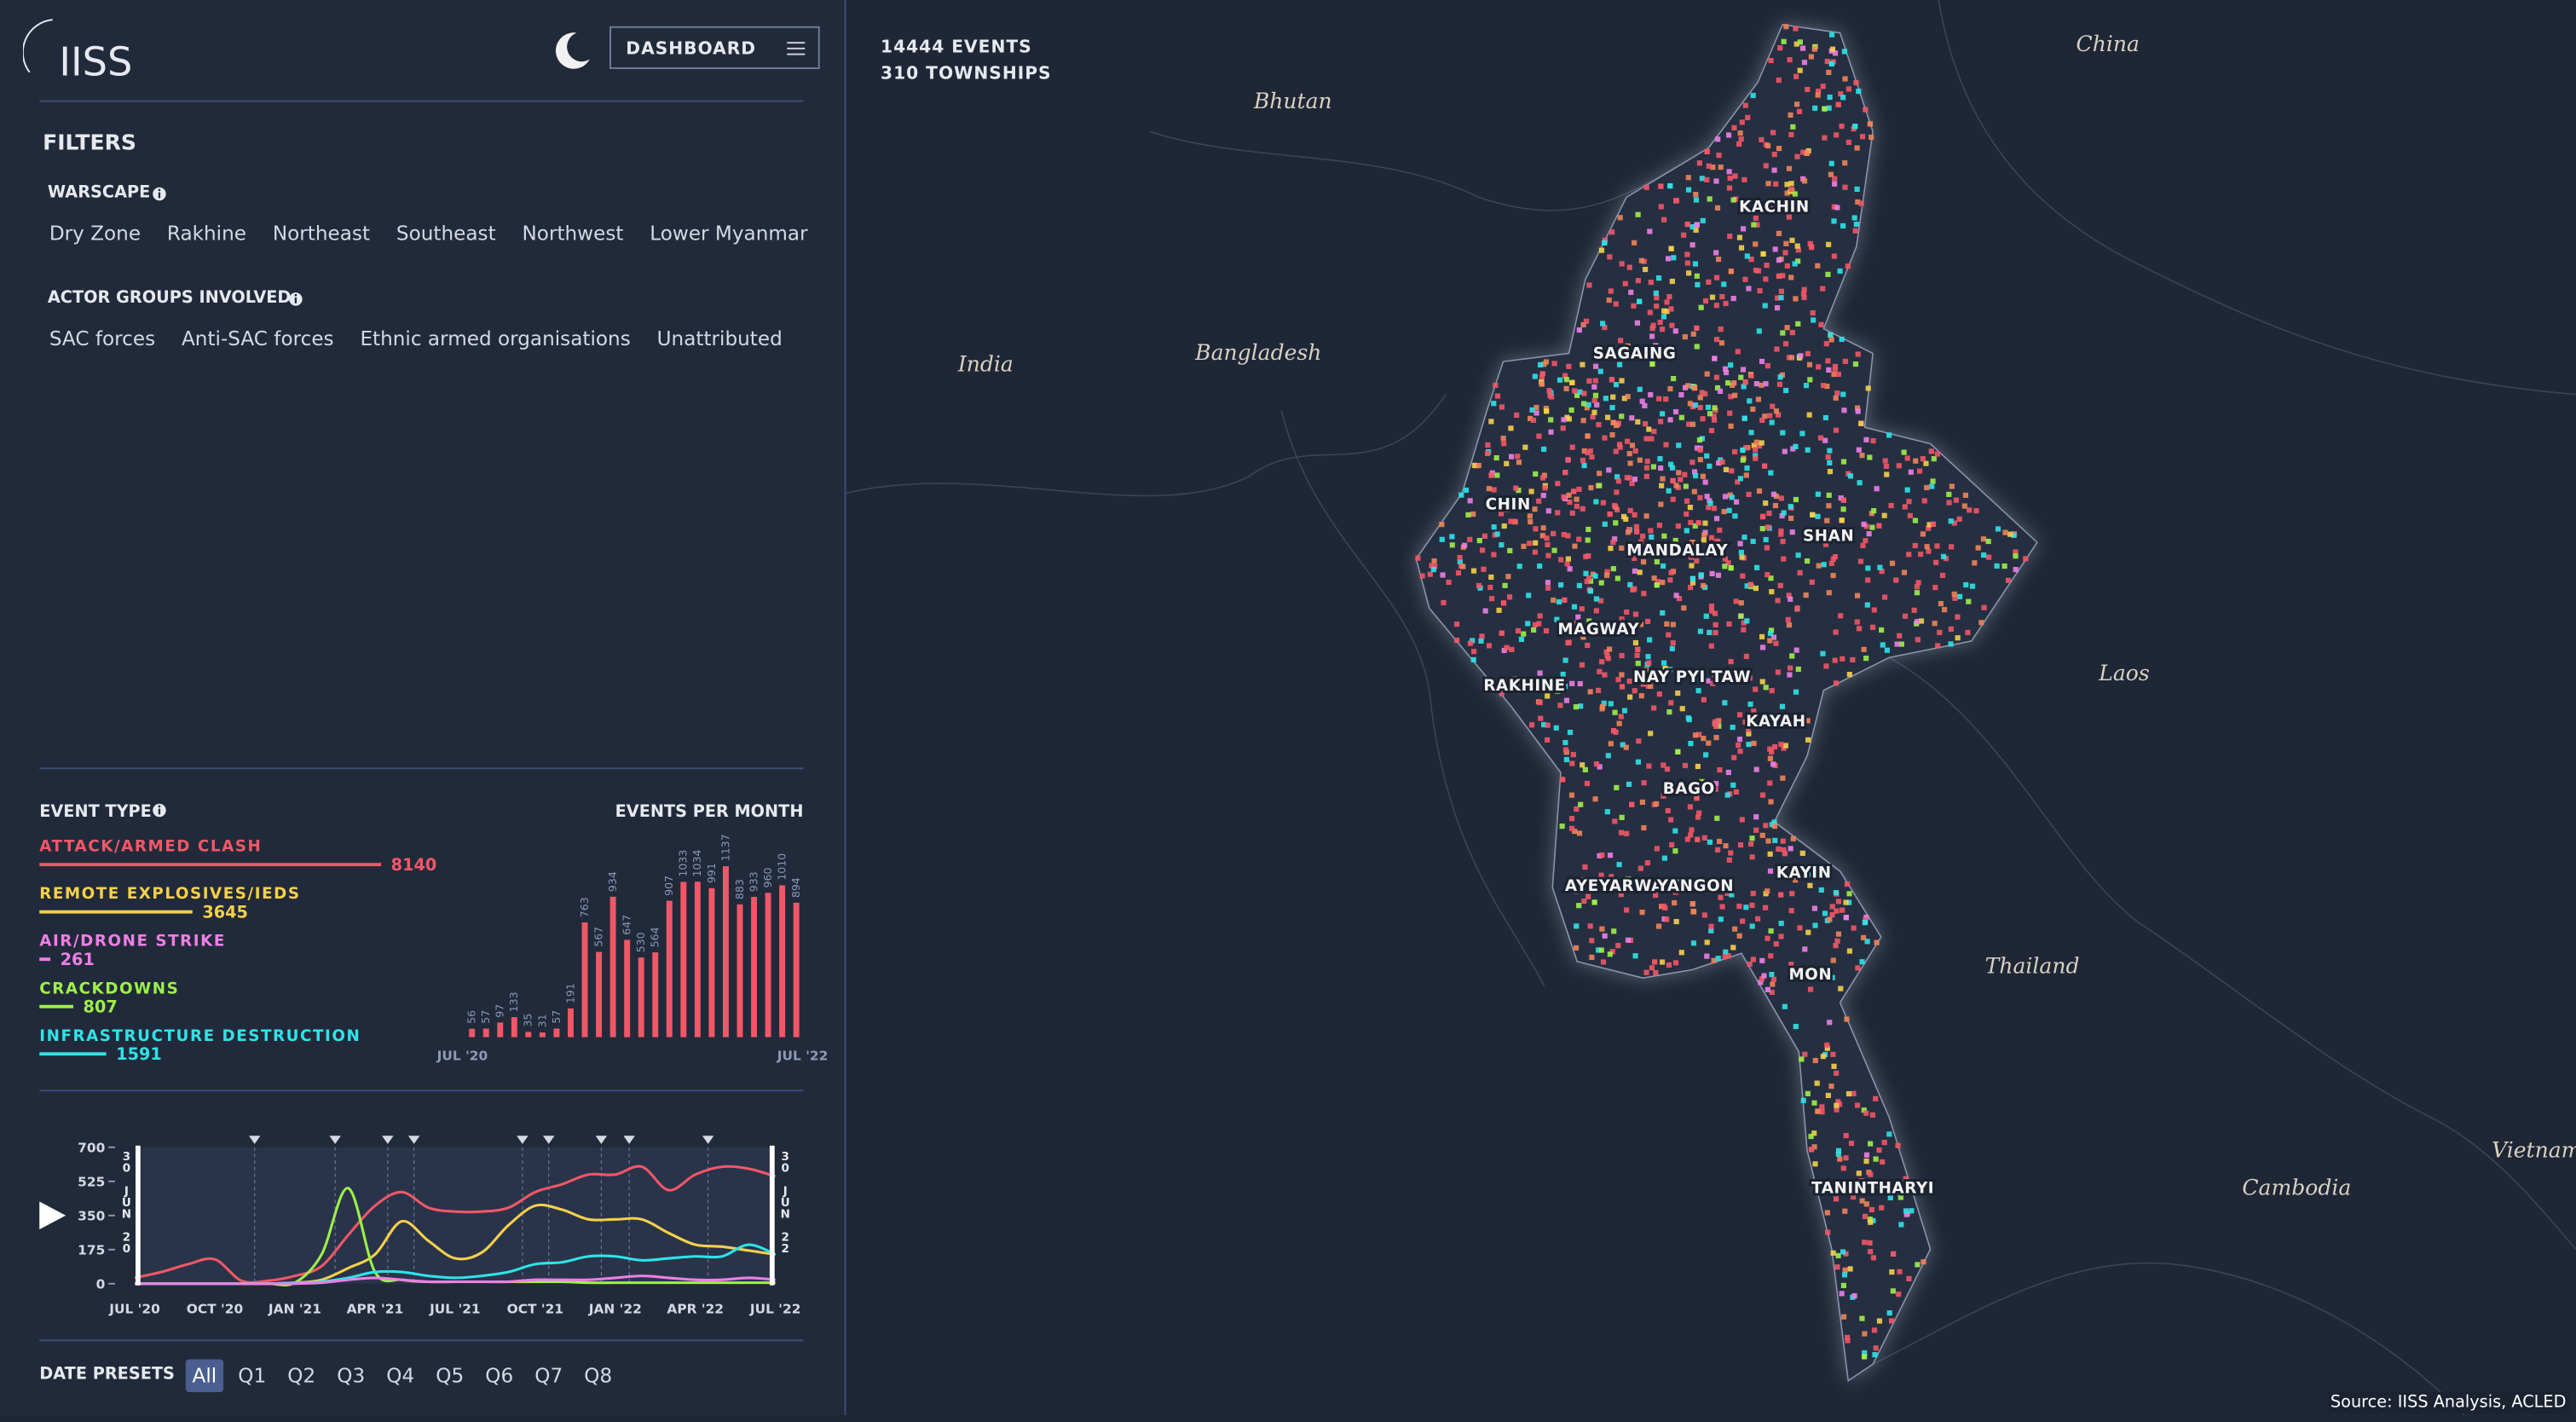 The image size is (2576, 1422). What do you see at coordinates (351, 1376) in the screenshot?
I see `date-preset: Q3` at bounding box center [351, 1376].